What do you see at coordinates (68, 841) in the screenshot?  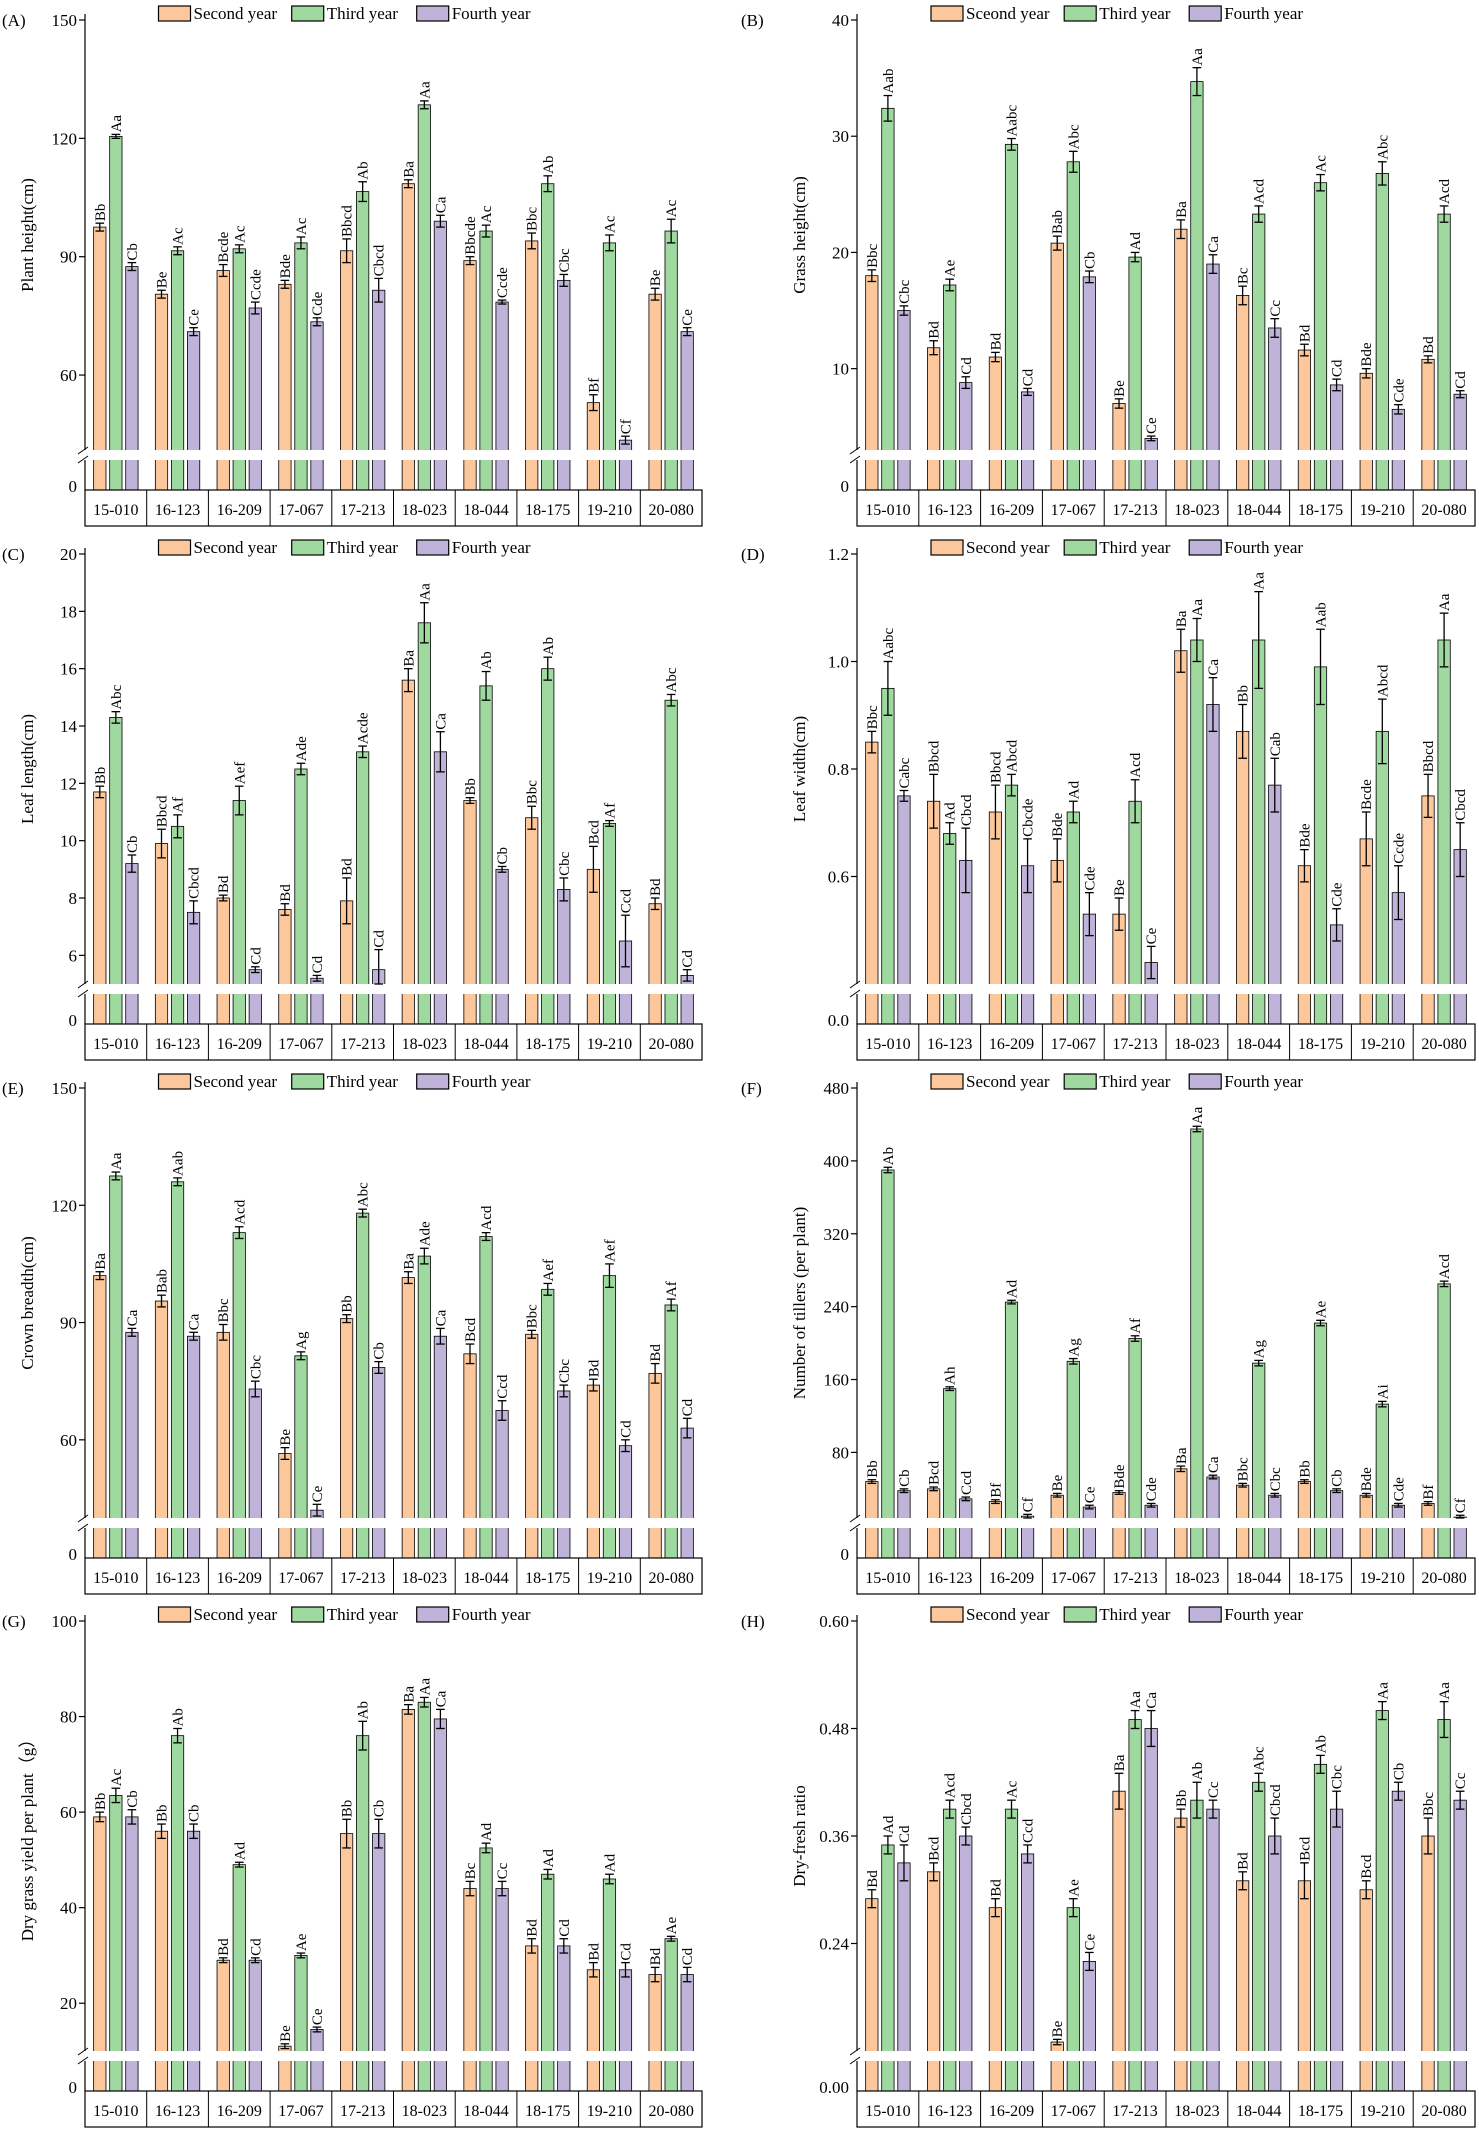 I see `y-tick-label: 10` at bounding box center [68, 841].